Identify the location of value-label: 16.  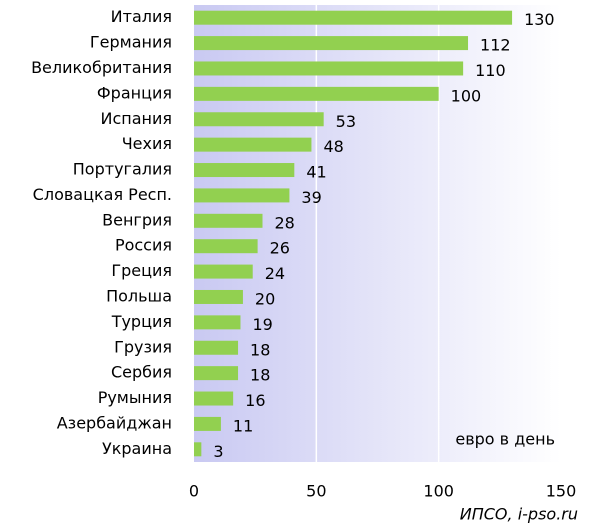
(255, 400).